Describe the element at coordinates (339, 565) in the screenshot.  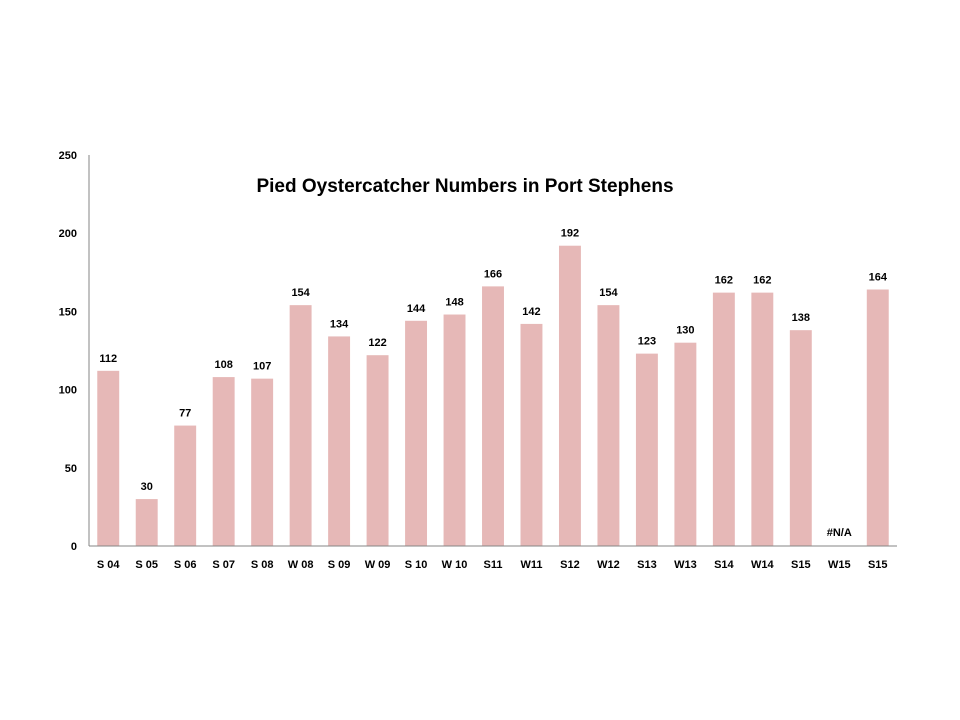
I see `x-tick-label: S 09` at that location.